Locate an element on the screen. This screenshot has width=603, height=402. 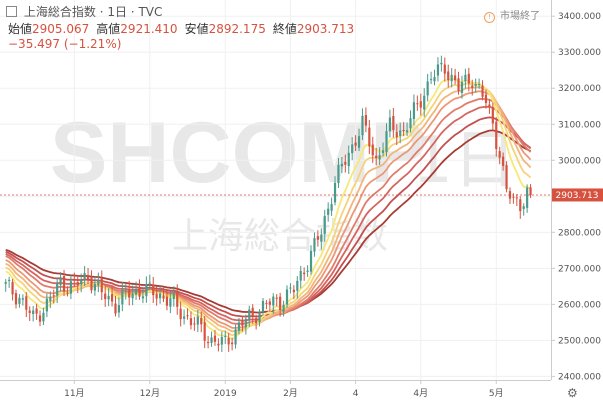
close-value: 2903.713 is located at coordinates (325, 29).